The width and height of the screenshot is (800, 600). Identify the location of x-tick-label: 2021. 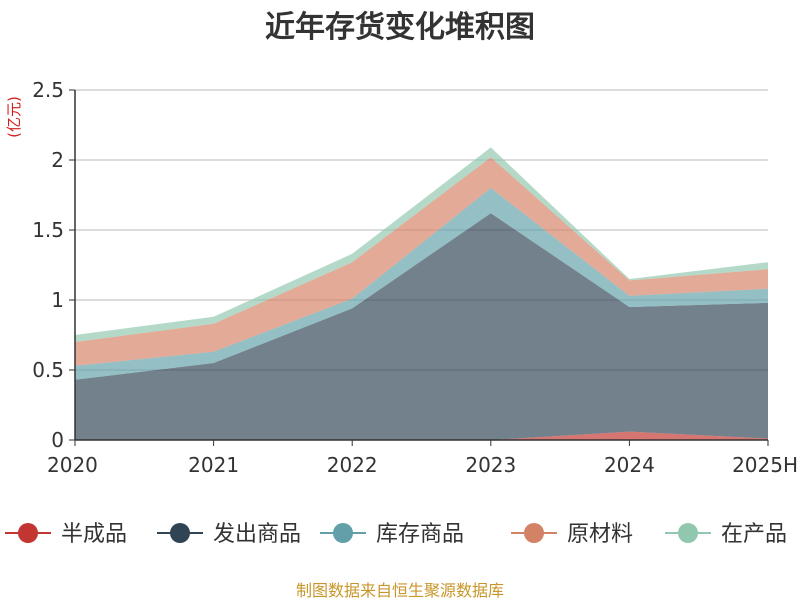
(213, 465).